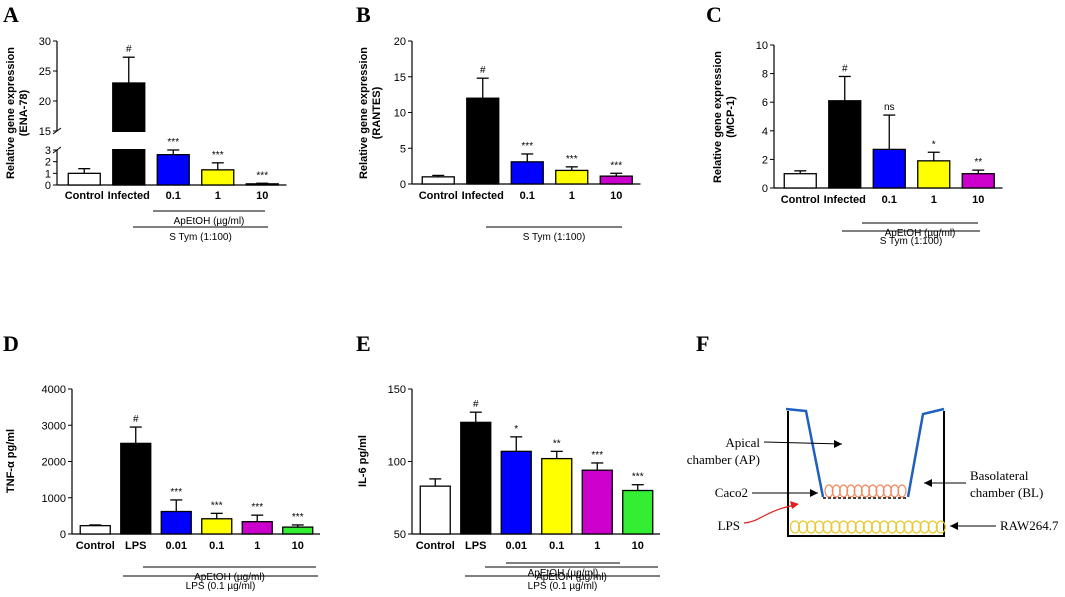 The image size is (1065, 597). What do you see at coordinates (11, 461) in the screenshot?
I see `y-axis-label: TNF-α pg/ml` at bounding box center [11, 461].